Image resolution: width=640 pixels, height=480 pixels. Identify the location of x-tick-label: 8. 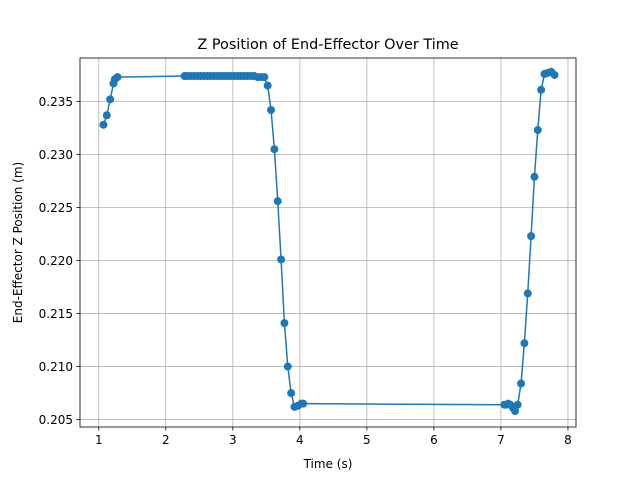
(568, 440).